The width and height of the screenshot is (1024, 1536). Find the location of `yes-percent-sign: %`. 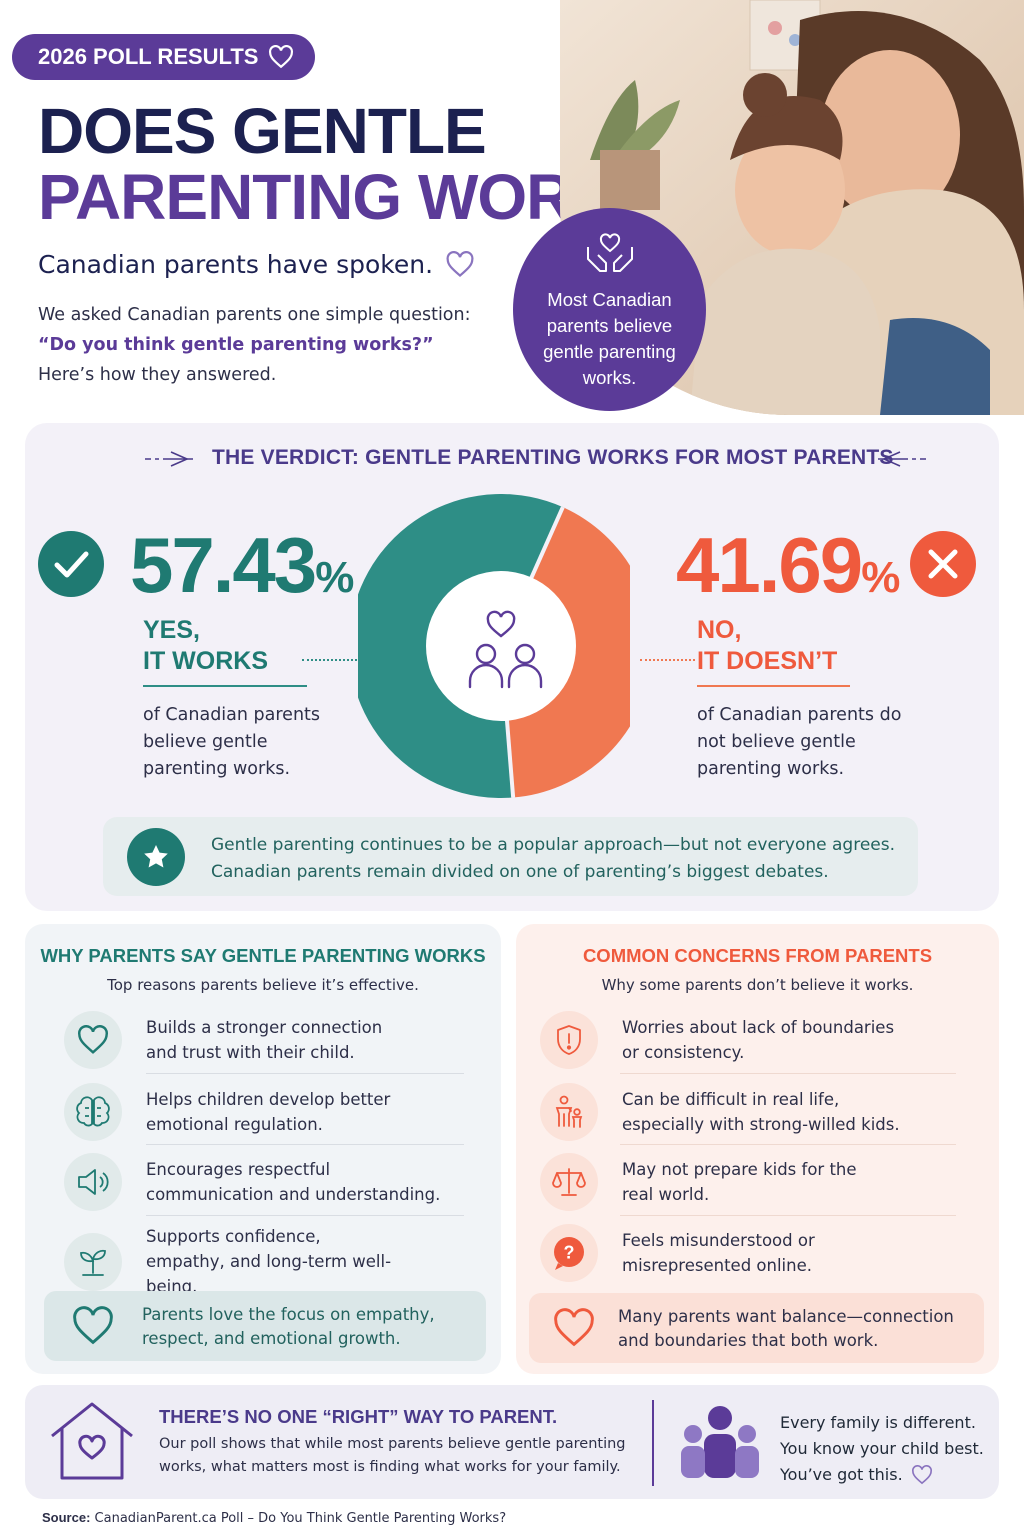

yes-percent-sign: % is located at coordinates (335, 577).